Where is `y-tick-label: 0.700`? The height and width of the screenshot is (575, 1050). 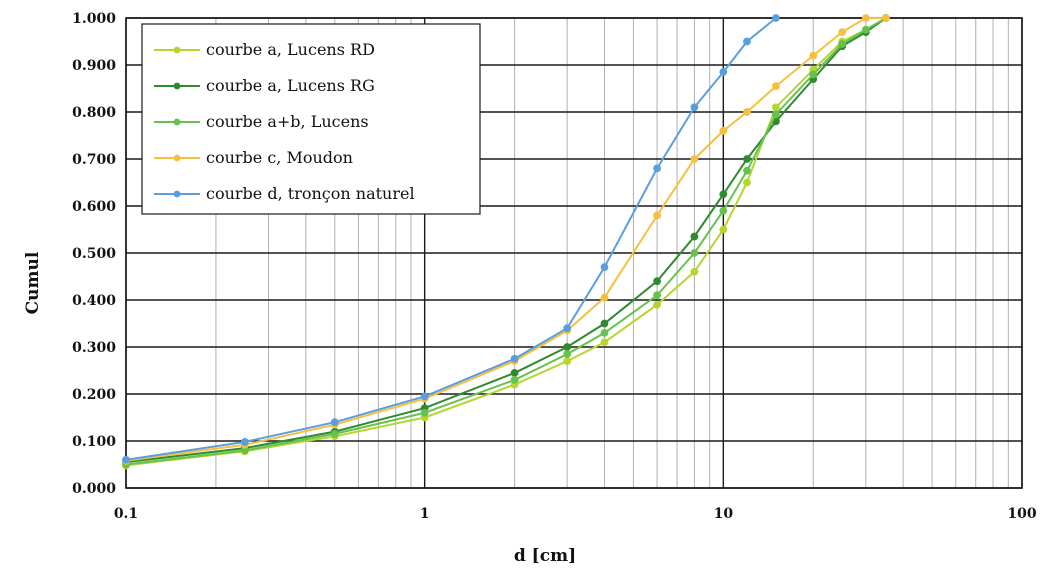
y-tick-label: 0.700 is located at coordinates (94, 160).